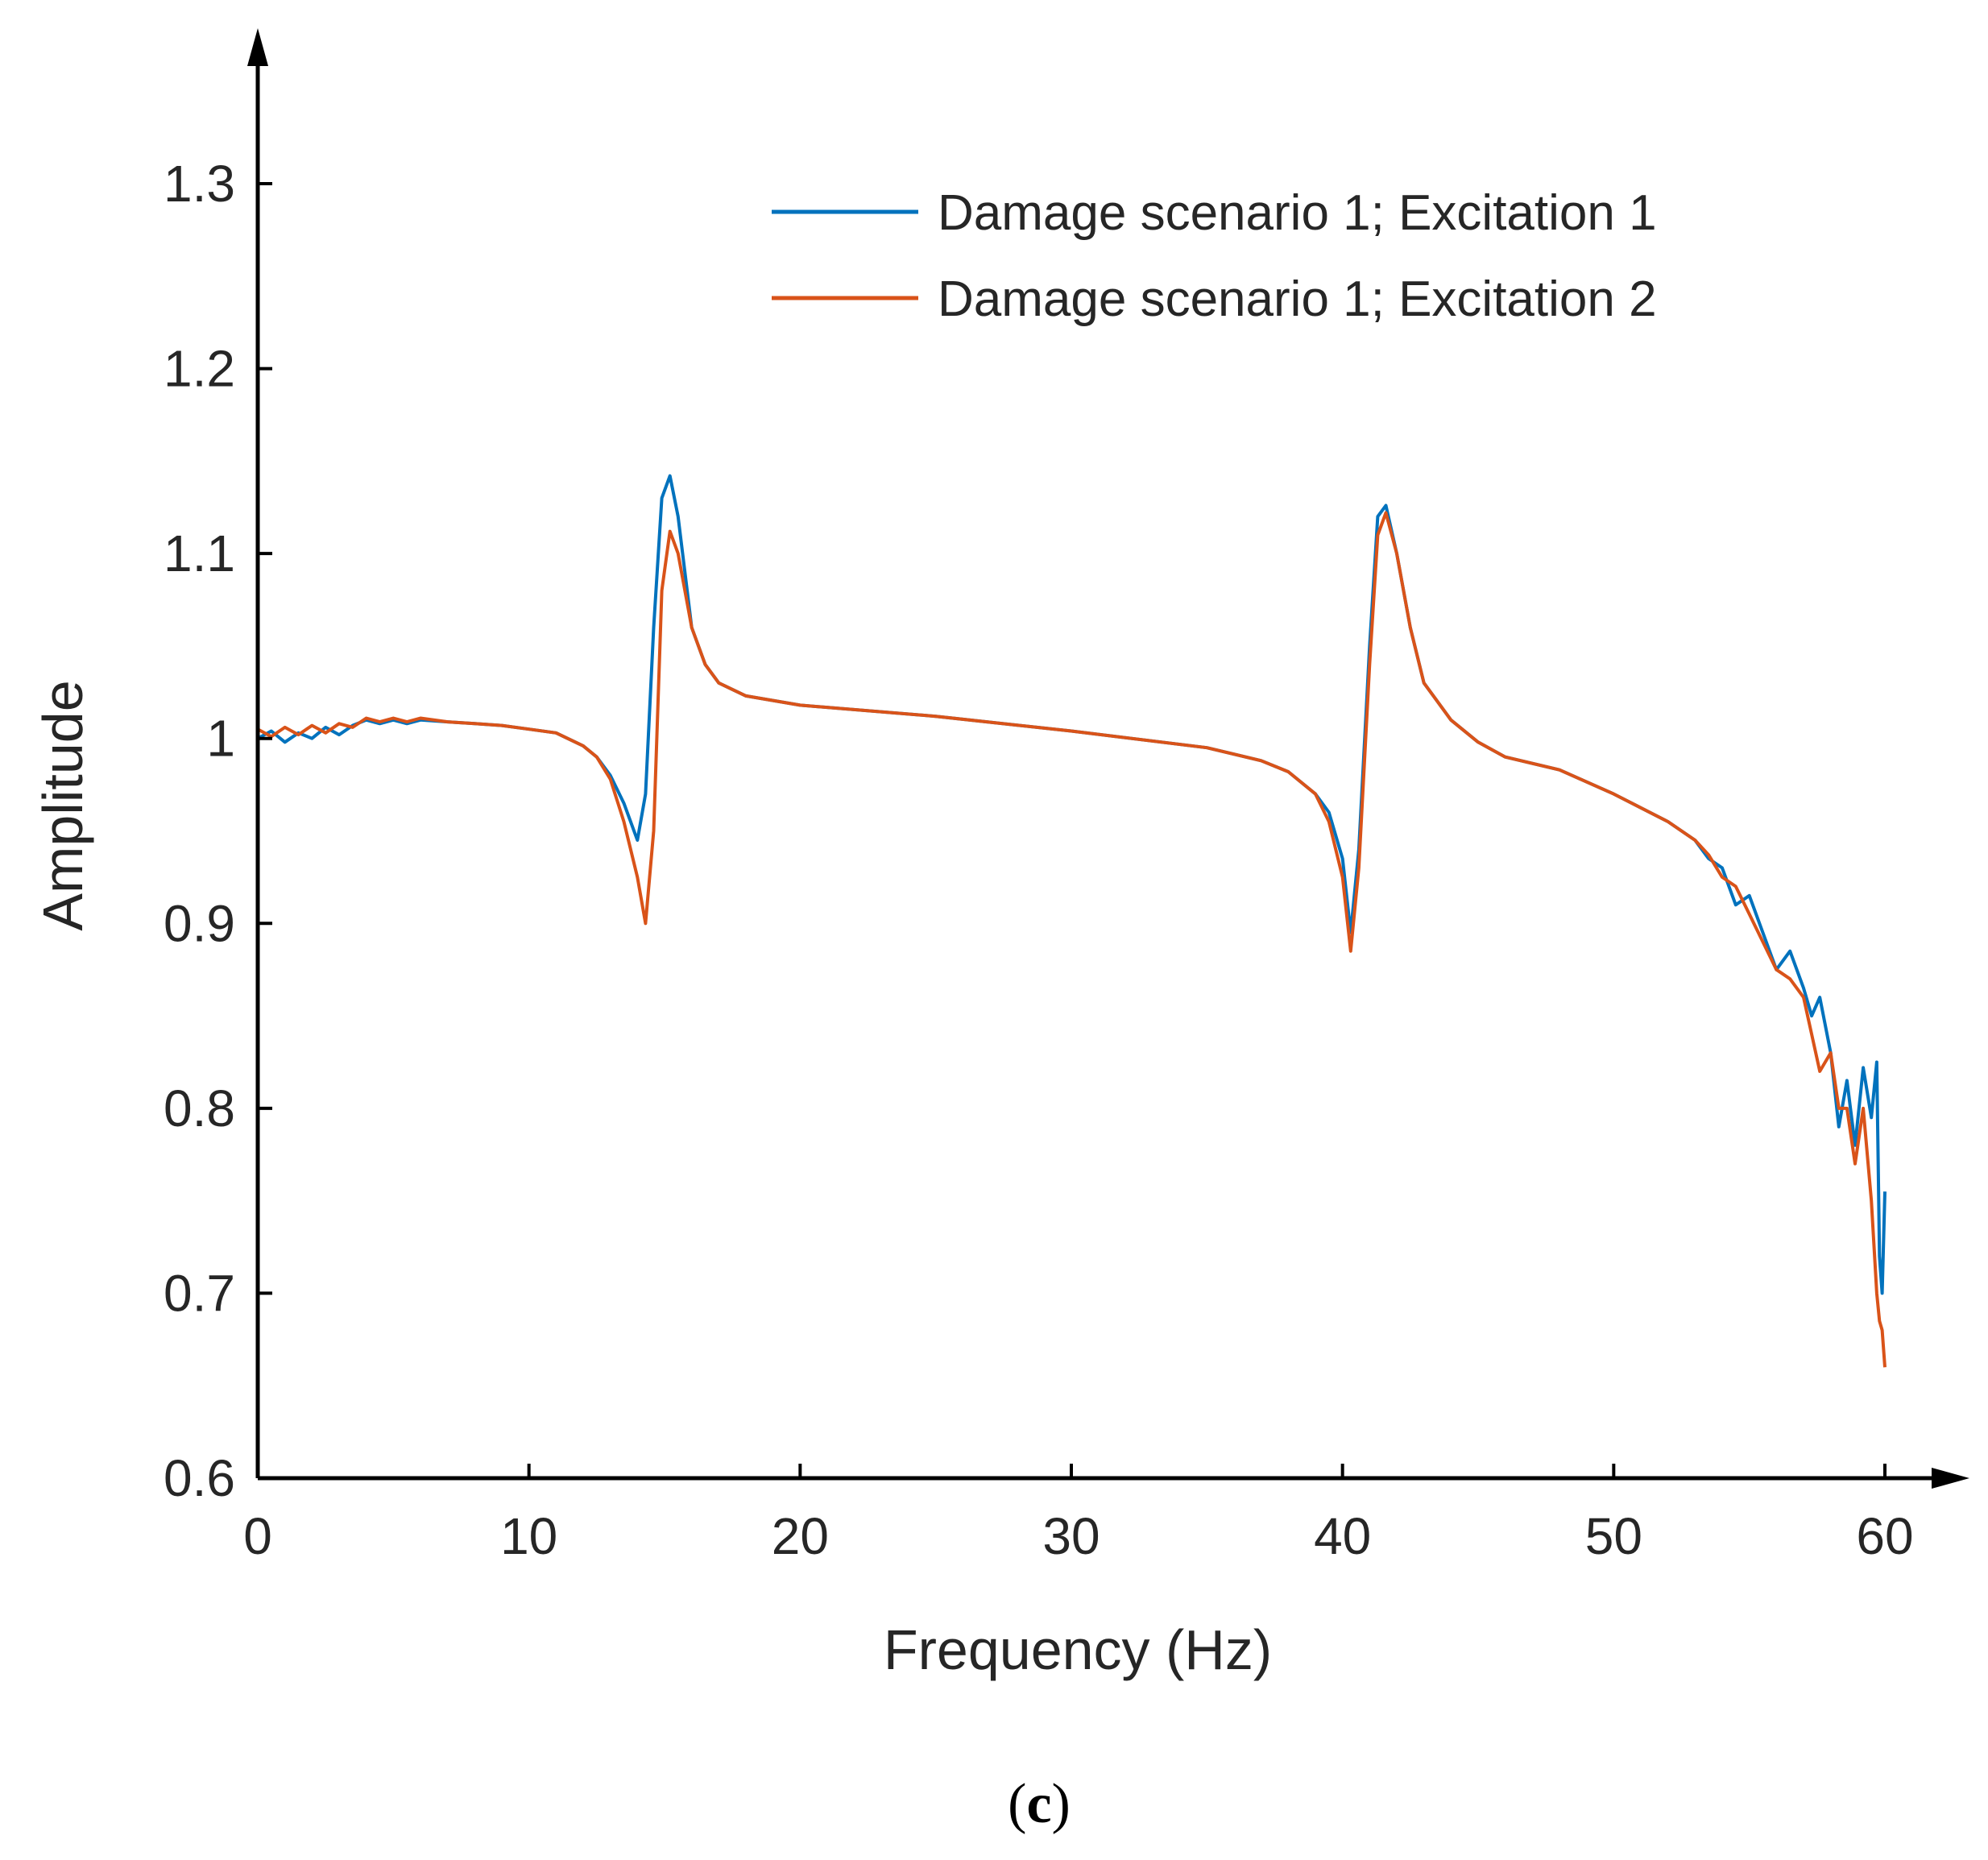 This screenshot has height=1860, width=1988. Describe the element at coordinates (199, 184) in the screenshot. I see `y-tick-label: 1.3` at that location.